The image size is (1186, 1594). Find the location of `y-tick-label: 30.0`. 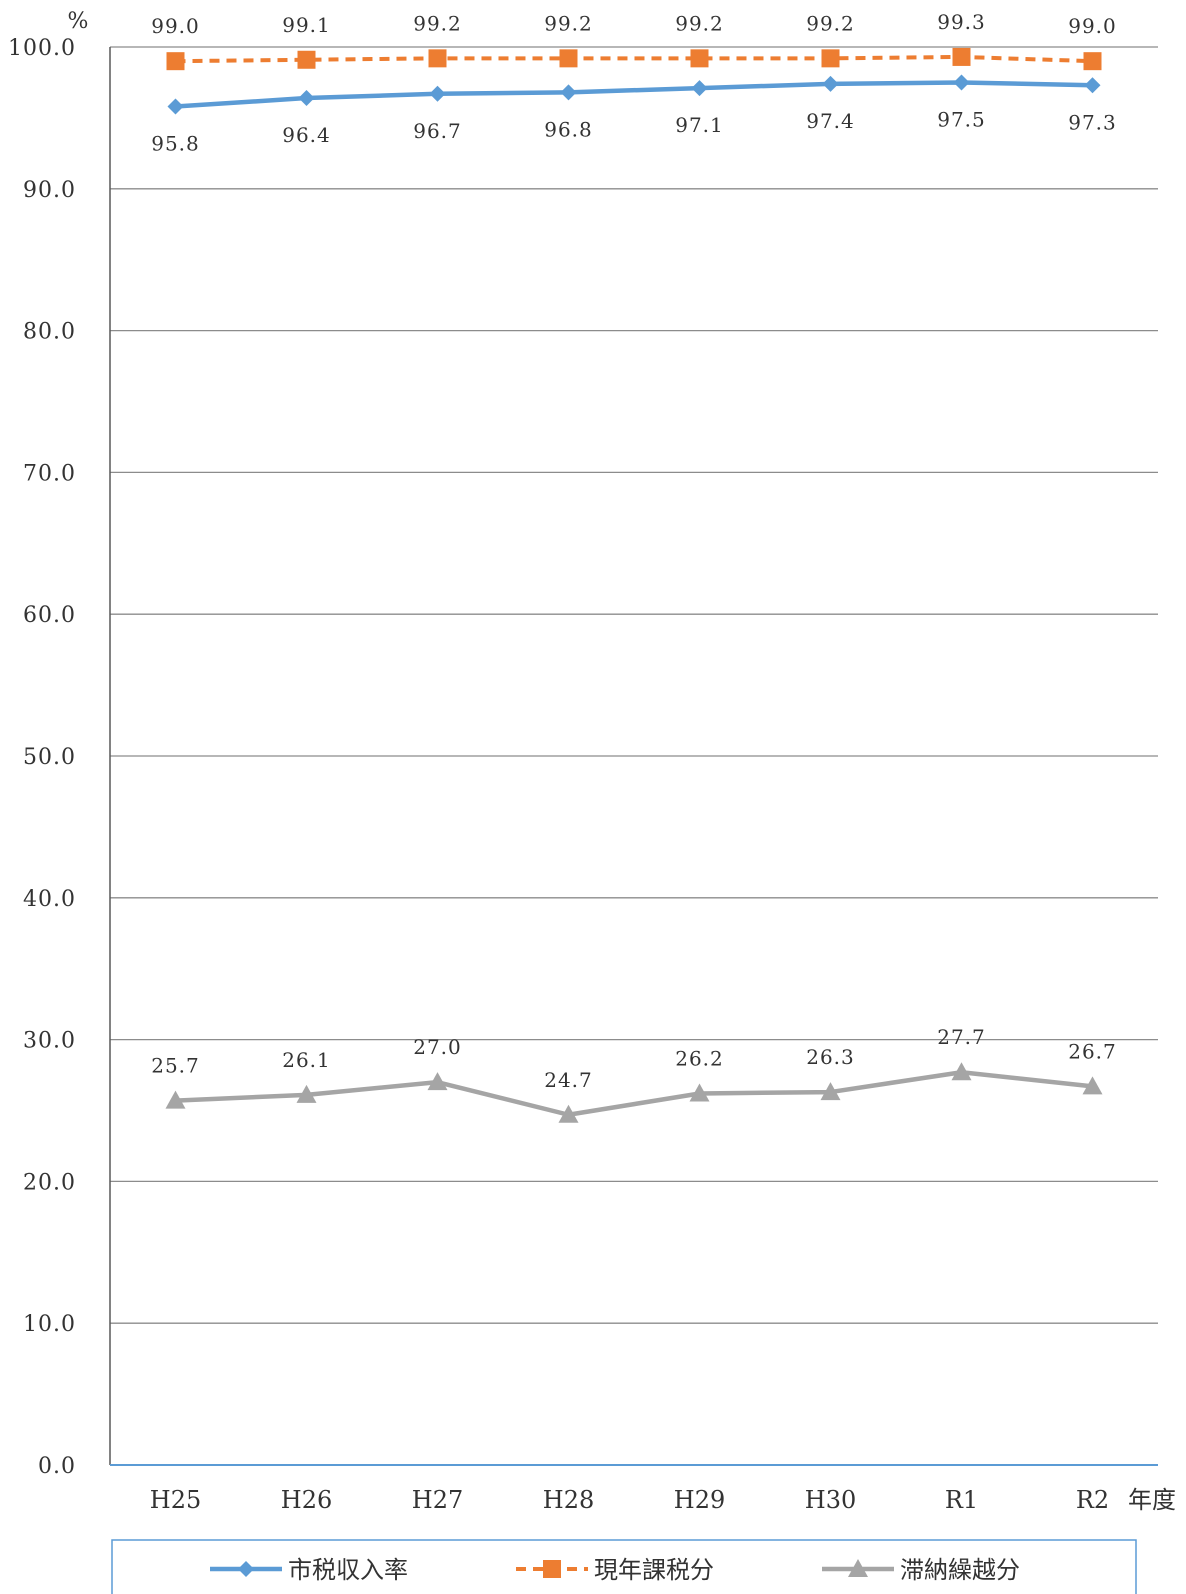

y-tick-label: 30.0 is located at coordinates (49, 1041).